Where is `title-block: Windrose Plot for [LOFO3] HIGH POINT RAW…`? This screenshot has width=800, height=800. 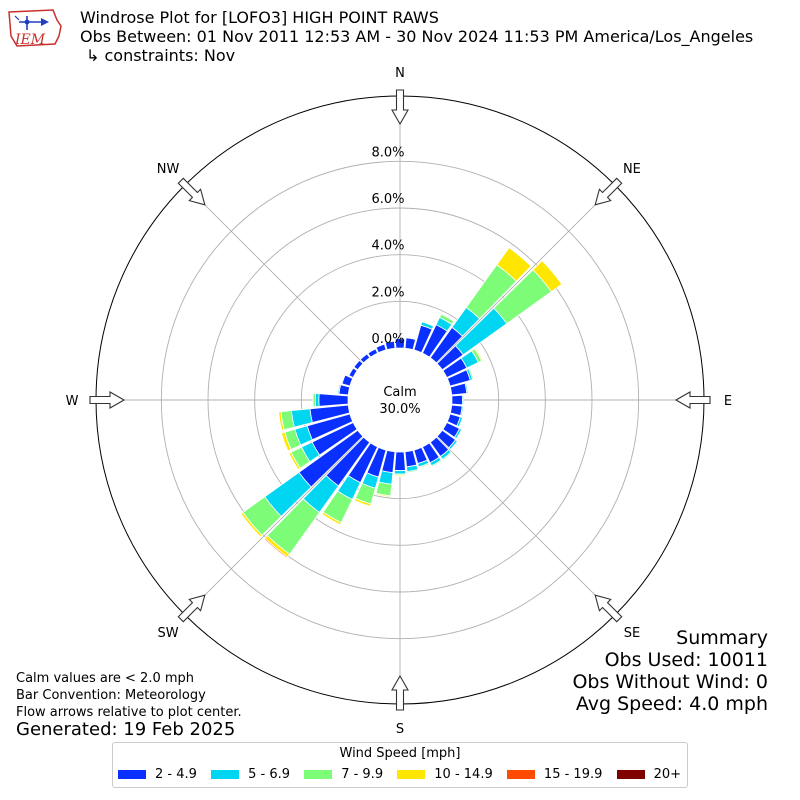 title-block: Windrose Plot for [LOFO3] HIGH POINT RAW… is located at coordinates (416, 36).